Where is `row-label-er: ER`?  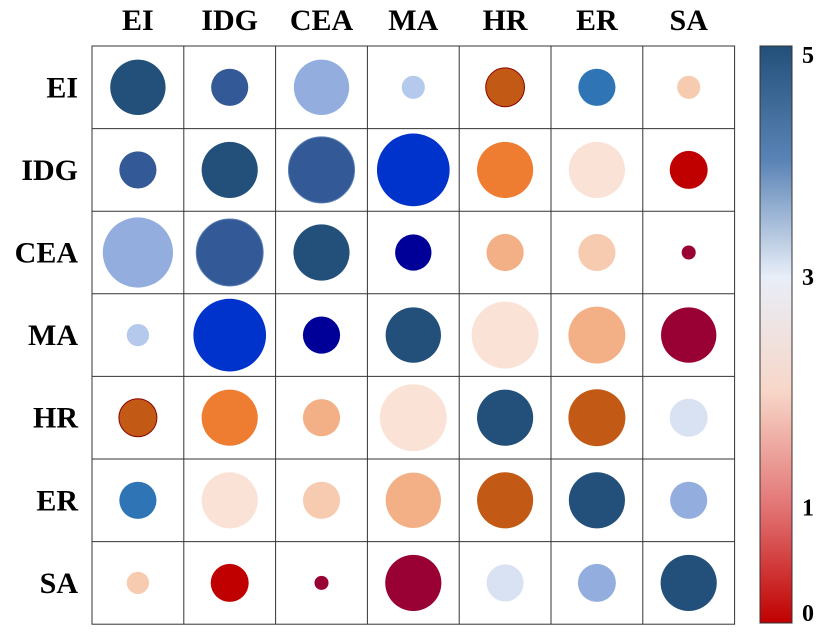 row-label-er: ER is located at coordinates (57, 500).